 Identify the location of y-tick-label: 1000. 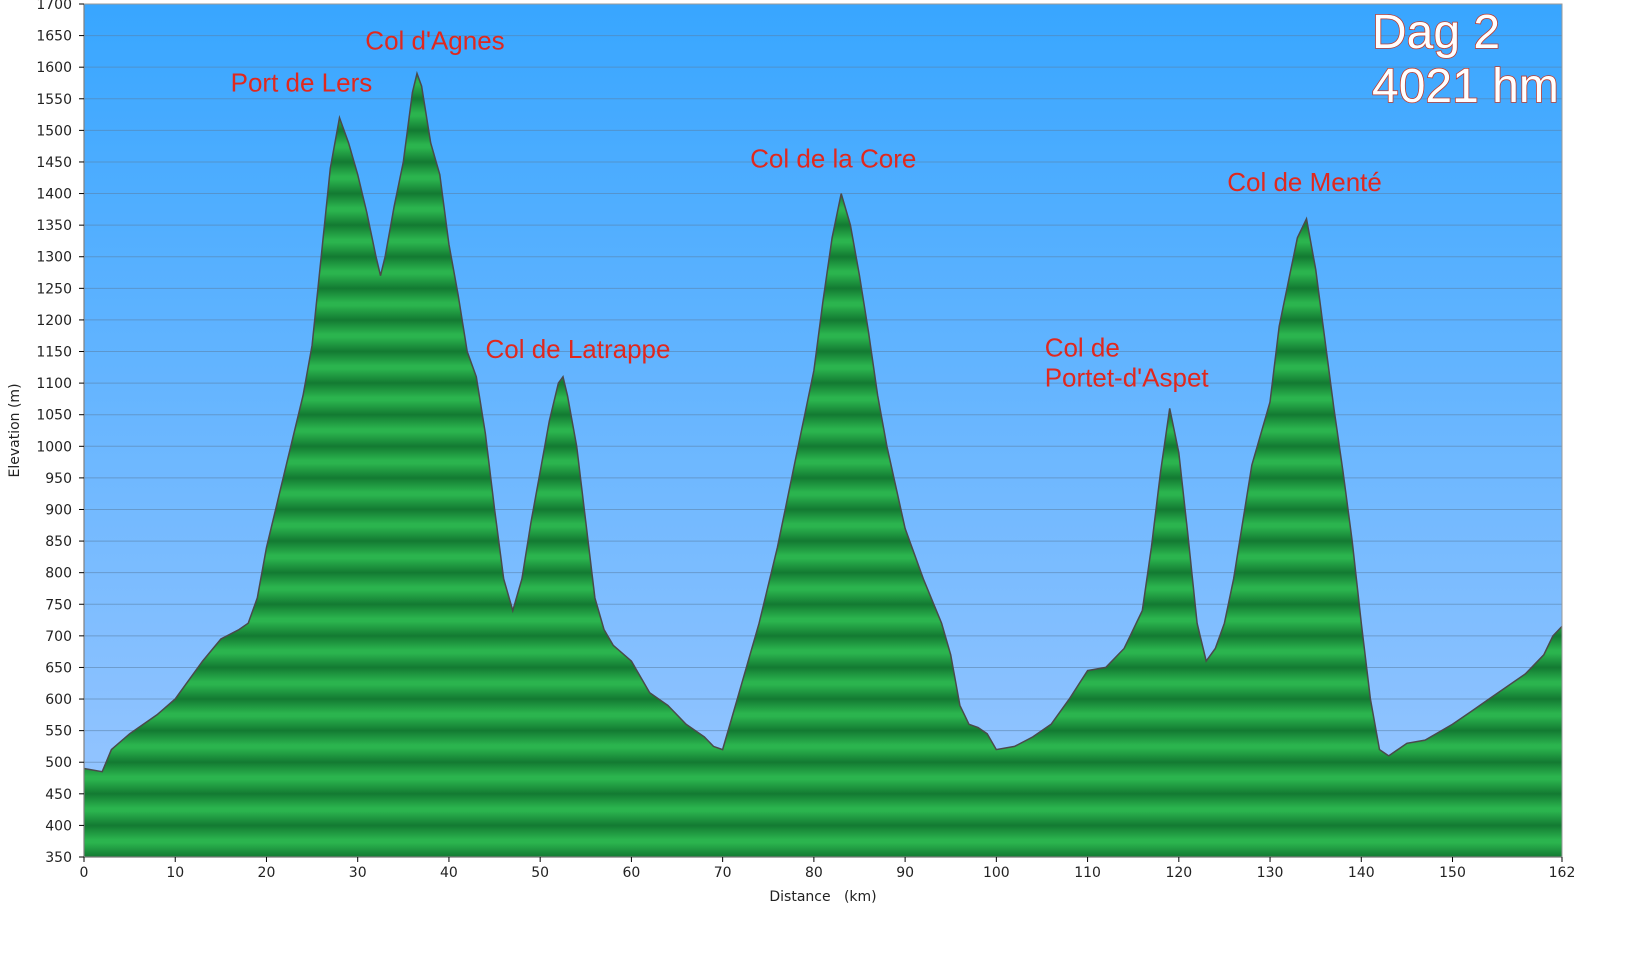
(54, 447).